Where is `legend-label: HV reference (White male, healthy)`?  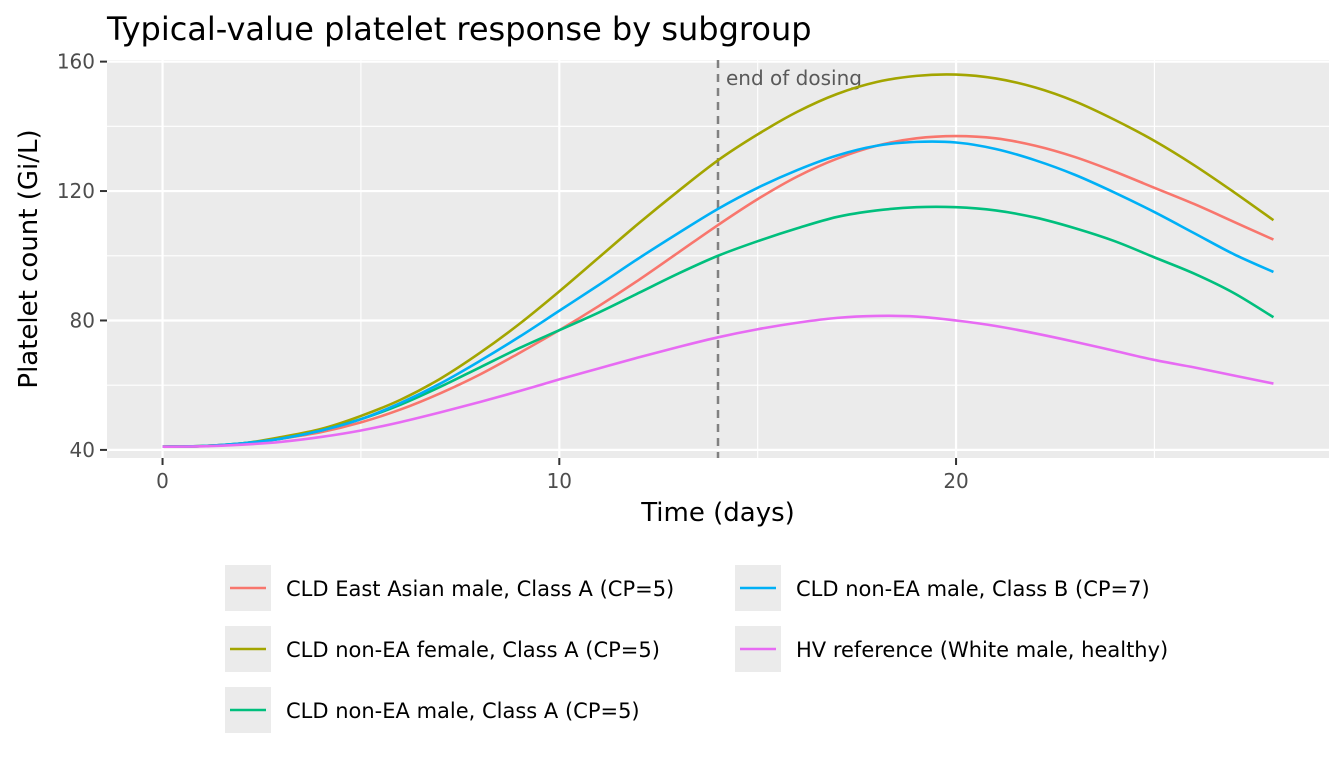
legend-label: HV reference (White male, healthy) is located at coordinates (982, 650).